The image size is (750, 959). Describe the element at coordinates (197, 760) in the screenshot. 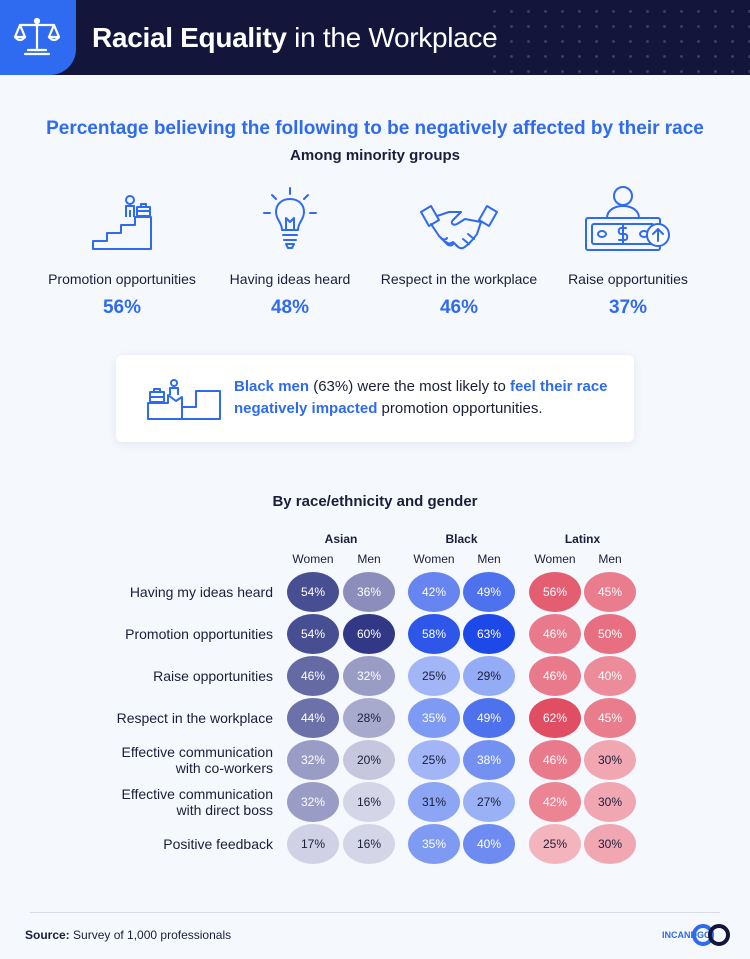

I see `row-label: Effective communication with co-workers` at that location.